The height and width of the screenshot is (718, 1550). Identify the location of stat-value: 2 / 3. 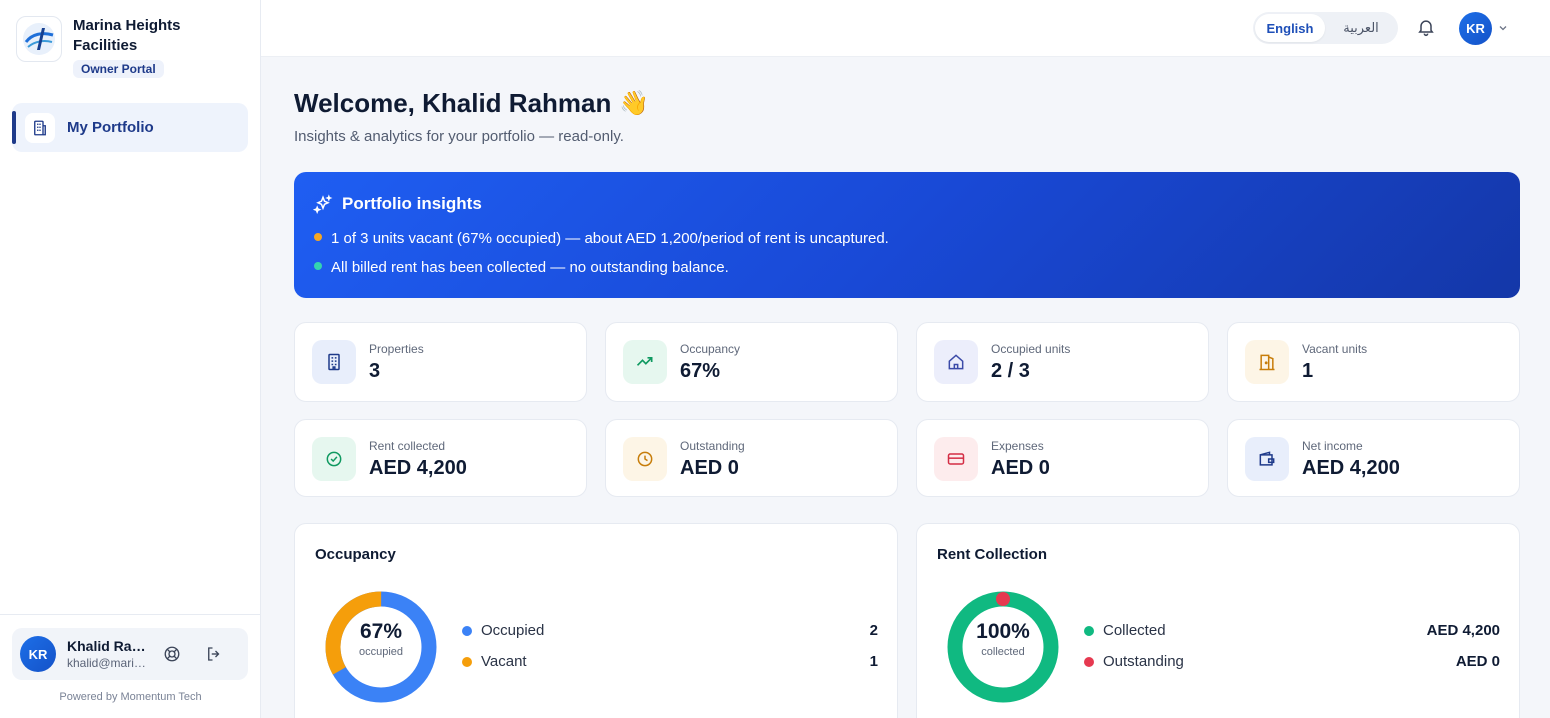
(1010, 371).